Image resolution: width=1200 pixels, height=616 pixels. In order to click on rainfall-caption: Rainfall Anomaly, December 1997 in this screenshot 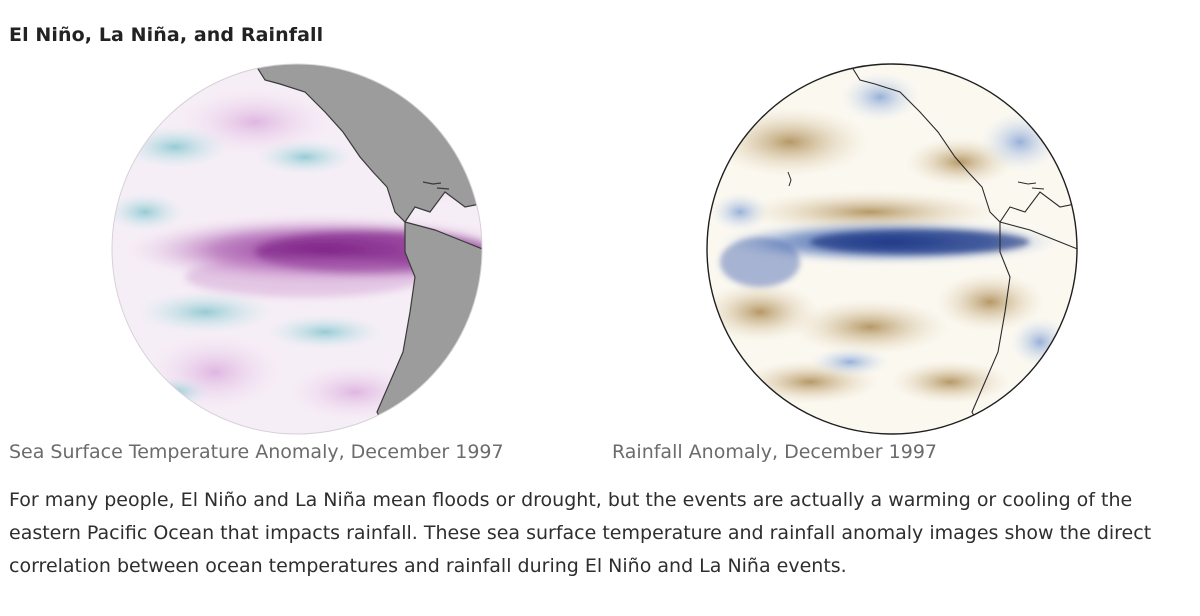, I will do `click(775, 452)`.